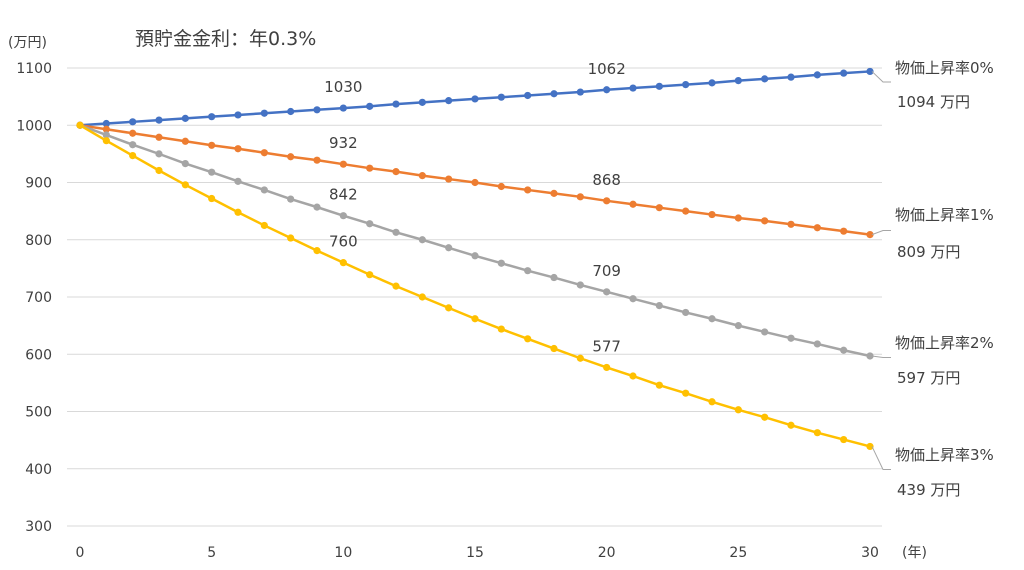 The width and height of the screenshot is (1024, 570). What do you see at coordinates (944, 215) in the screenshot?
I see `series-name-label: 物価上昇率1%` at bounding box center [944, 215].